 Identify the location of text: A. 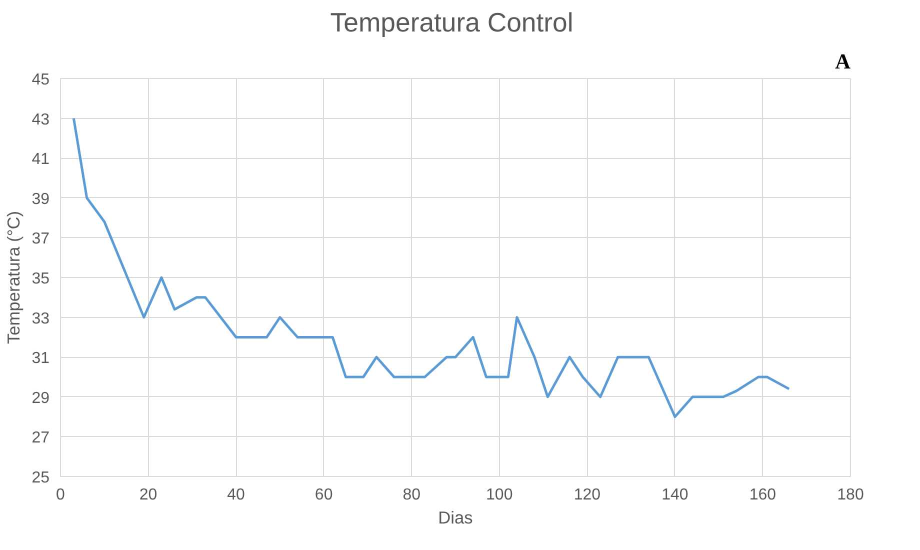
(843, 62).